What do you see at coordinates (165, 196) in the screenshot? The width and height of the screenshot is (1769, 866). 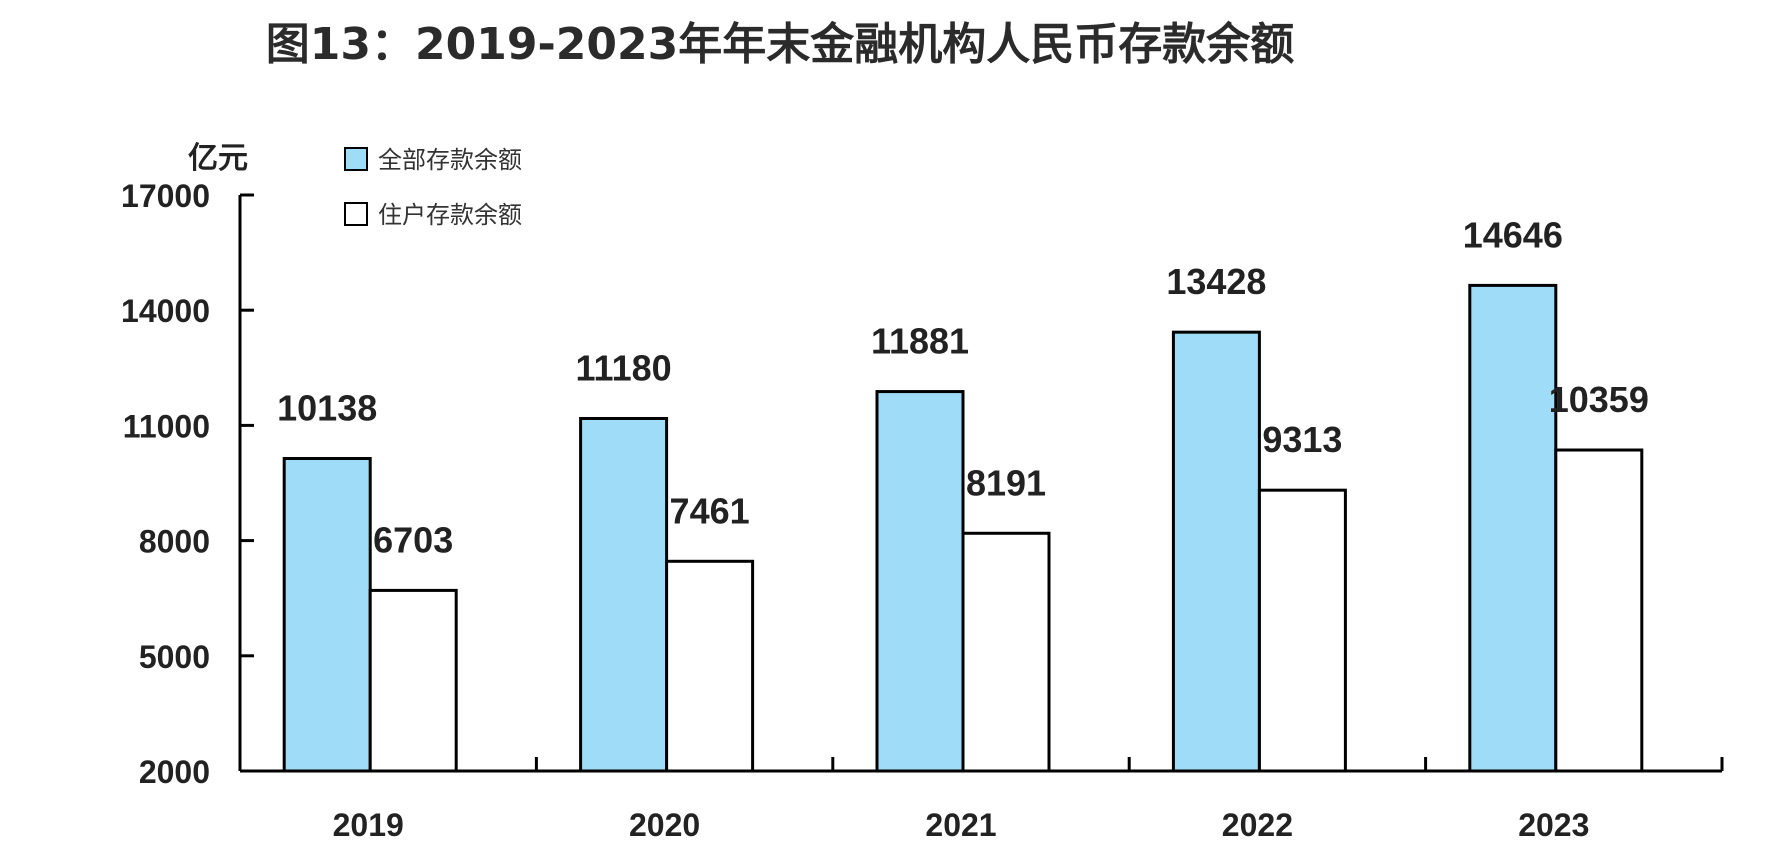 I see `y-tick-label: 17000` at bounding box center [165, 196].